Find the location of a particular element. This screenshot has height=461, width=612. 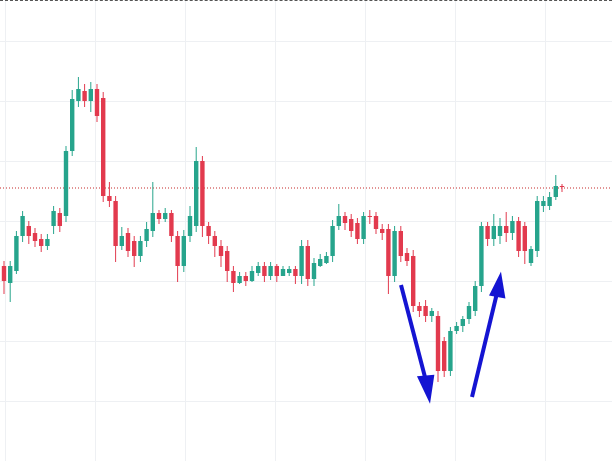

arrows is located at coordinates (452, 337).